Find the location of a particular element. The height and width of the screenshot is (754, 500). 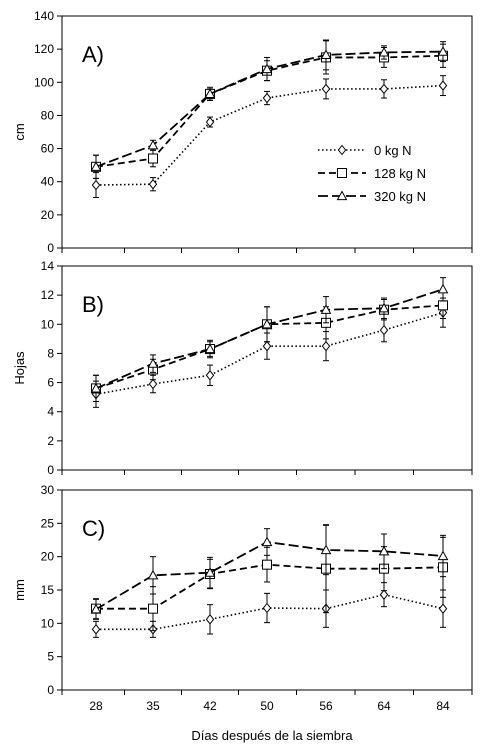

y-tick-label: 25 is located at coordinates (48, 523).